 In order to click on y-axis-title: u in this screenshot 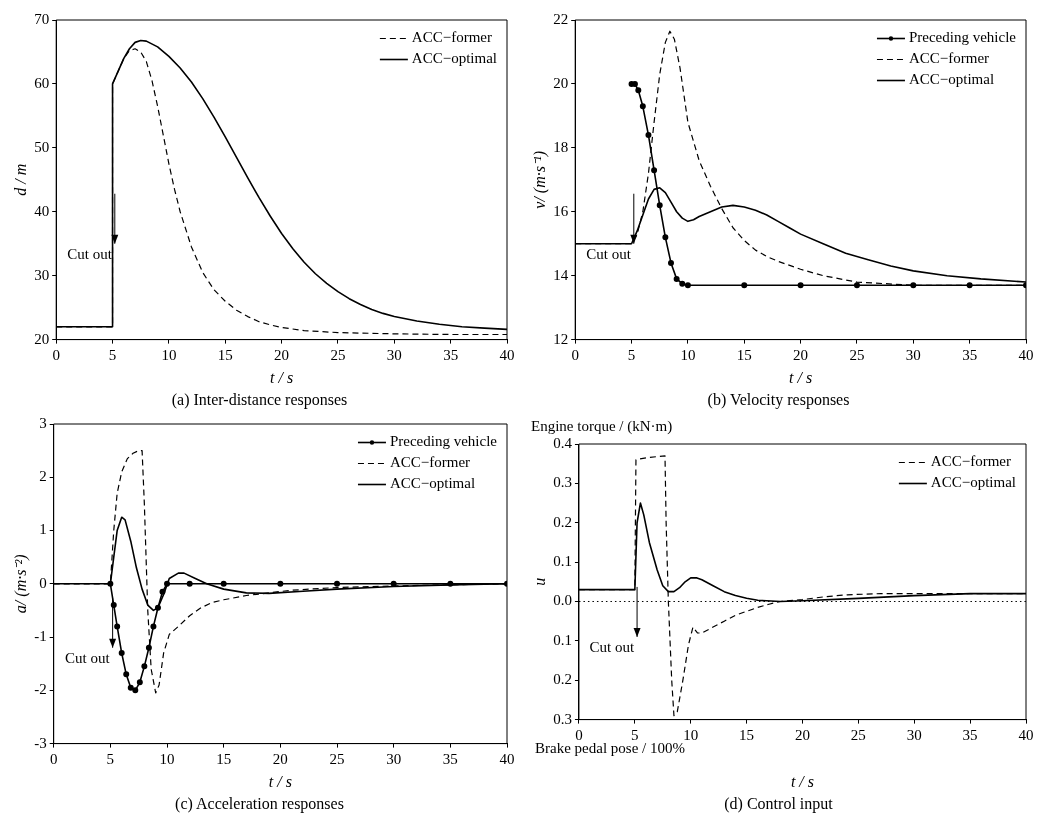, I will do `click(539, 581)`.